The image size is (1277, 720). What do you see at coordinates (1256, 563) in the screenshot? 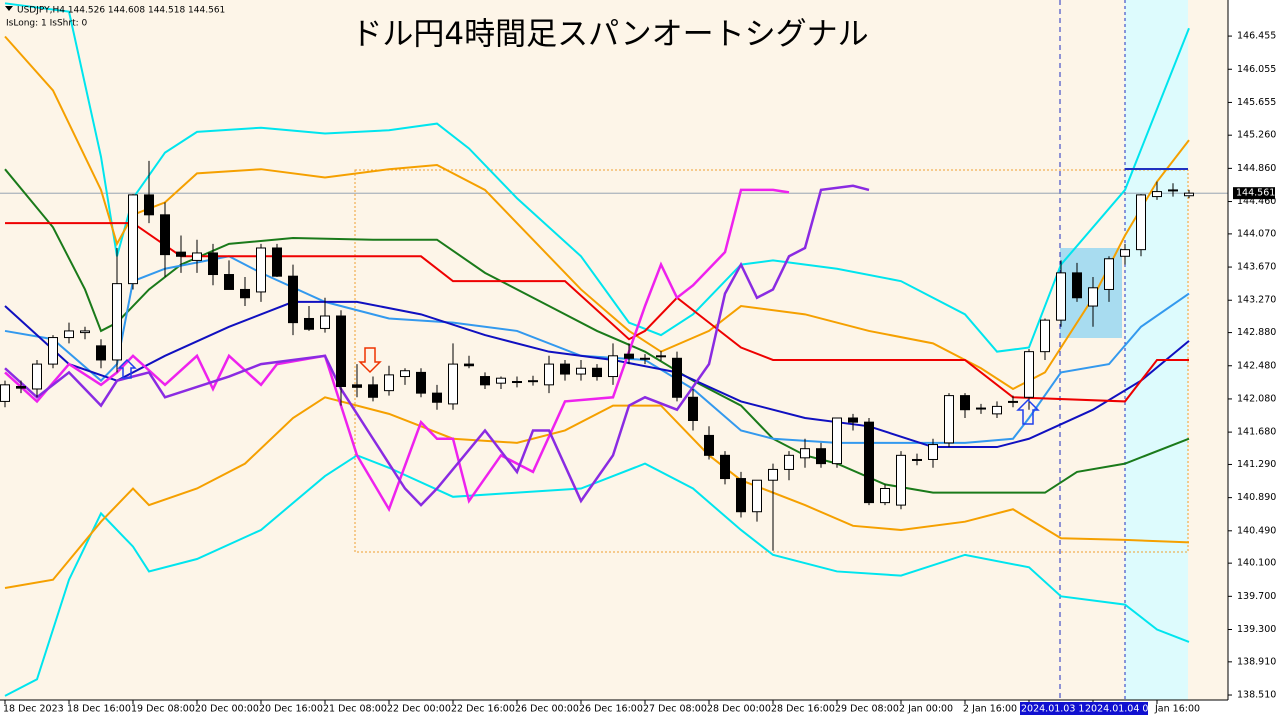
I see `y-tick-label: 140.100` at bounding box center [1256, 563].